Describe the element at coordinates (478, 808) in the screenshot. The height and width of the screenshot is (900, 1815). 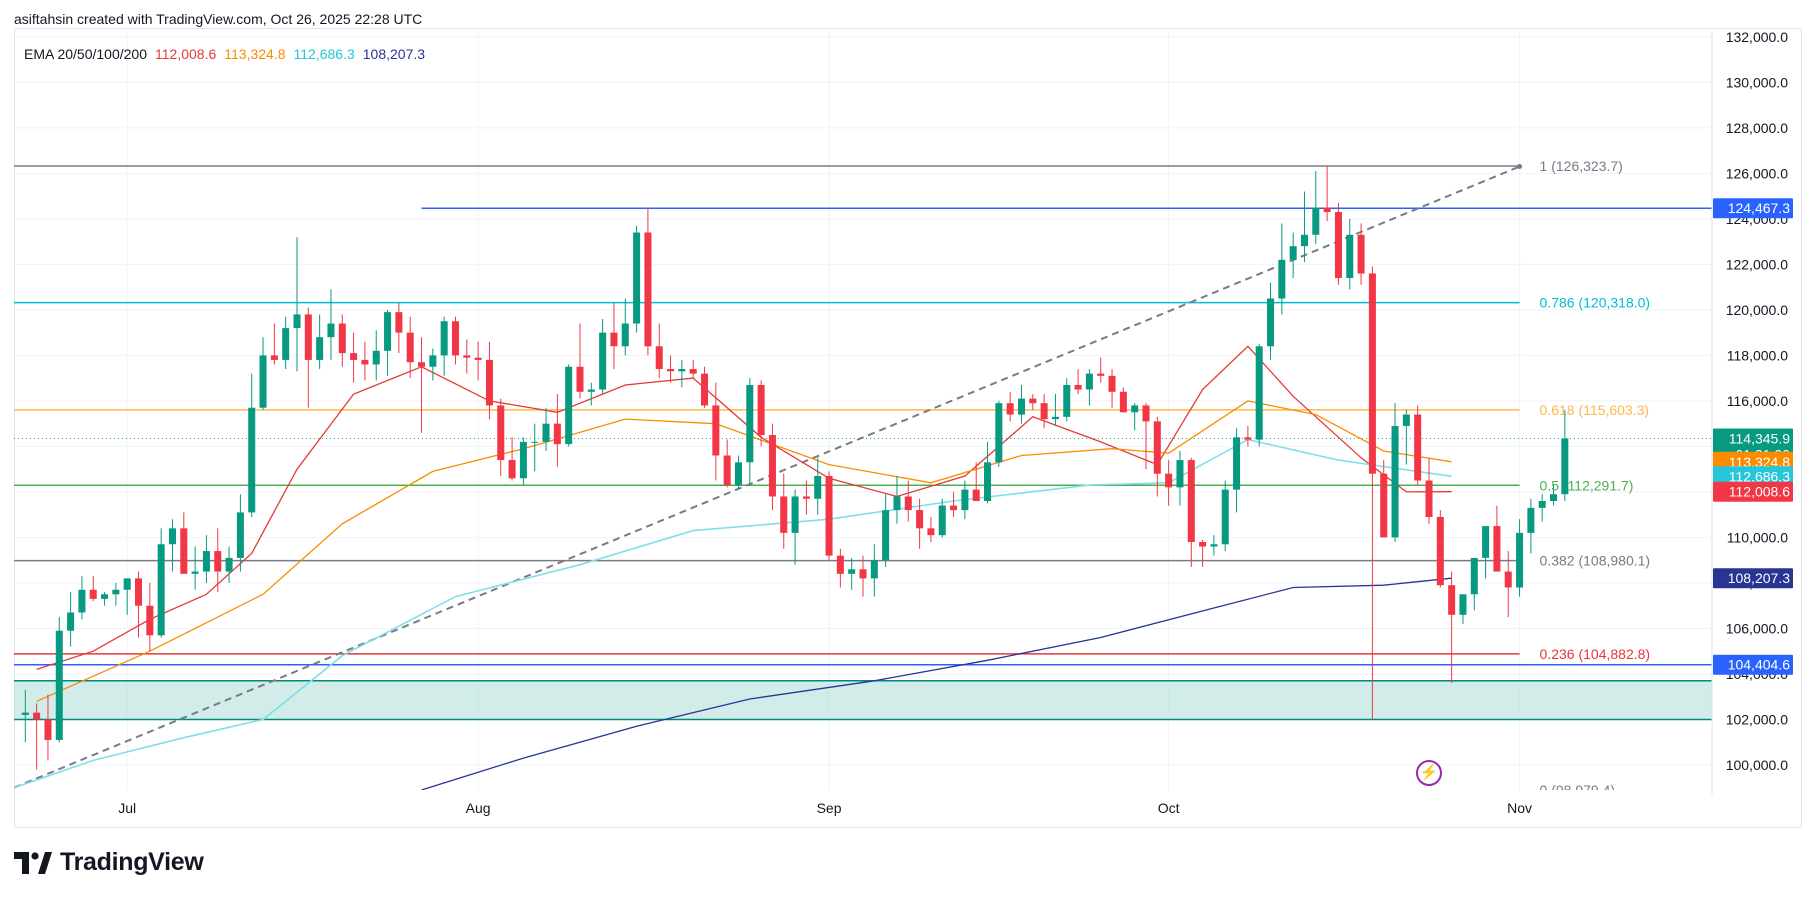
I see `x-tick-label: Aug` at that location.